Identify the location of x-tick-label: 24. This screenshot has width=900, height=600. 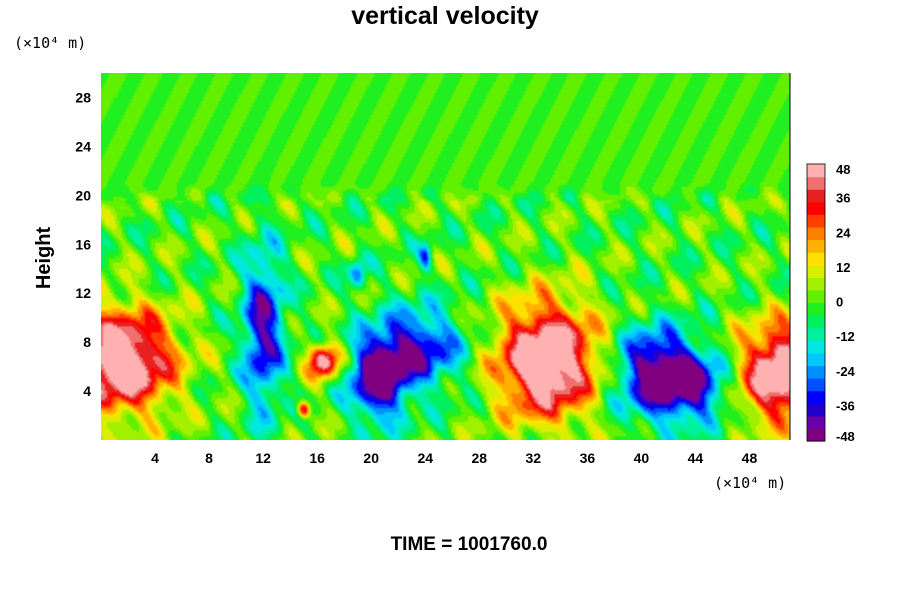
(425, 458).